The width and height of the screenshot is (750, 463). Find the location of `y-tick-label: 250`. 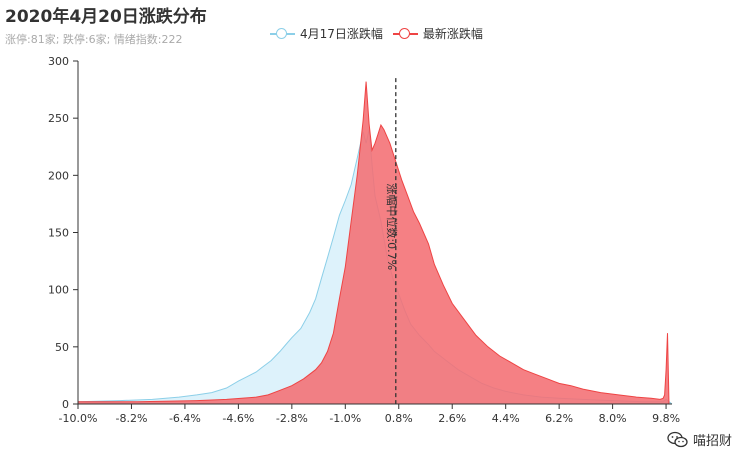

y-tick-label: 250 is located at coordinates (58, 118).